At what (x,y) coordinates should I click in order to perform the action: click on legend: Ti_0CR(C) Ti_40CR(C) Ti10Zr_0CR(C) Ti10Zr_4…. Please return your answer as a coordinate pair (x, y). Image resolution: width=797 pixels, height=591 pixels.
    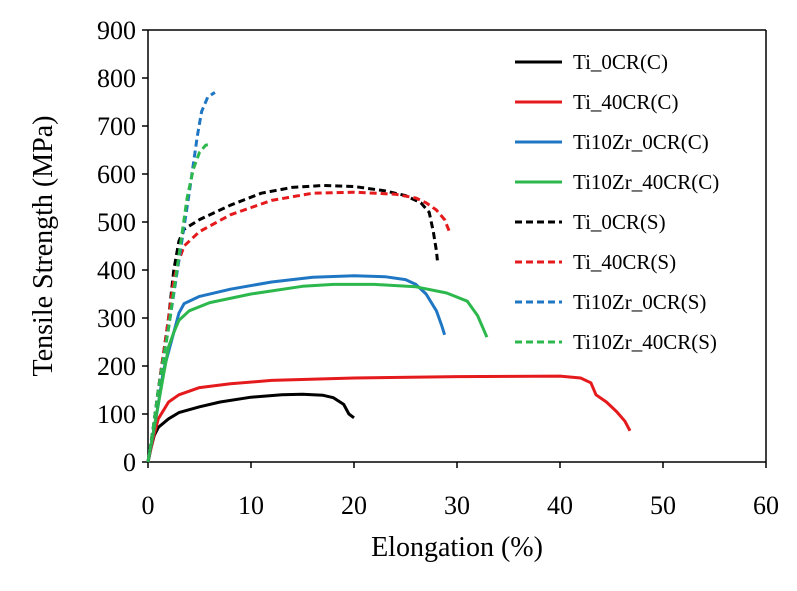
    Looking at the image, I should click on (617, 202).